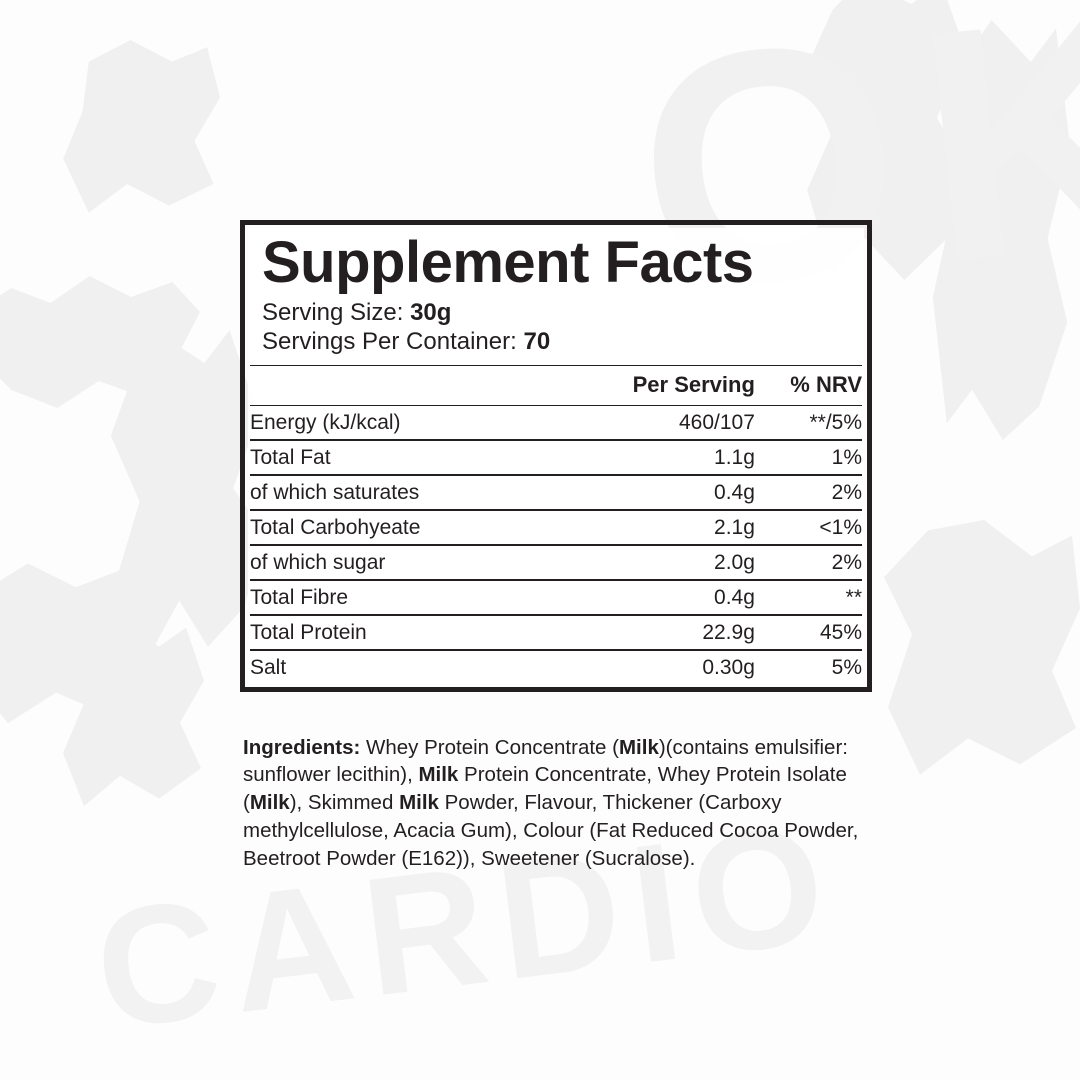 This screenshot has width=1080, height=1080. I want to click on nutrient-nrv: 1%, so click(808, 457).